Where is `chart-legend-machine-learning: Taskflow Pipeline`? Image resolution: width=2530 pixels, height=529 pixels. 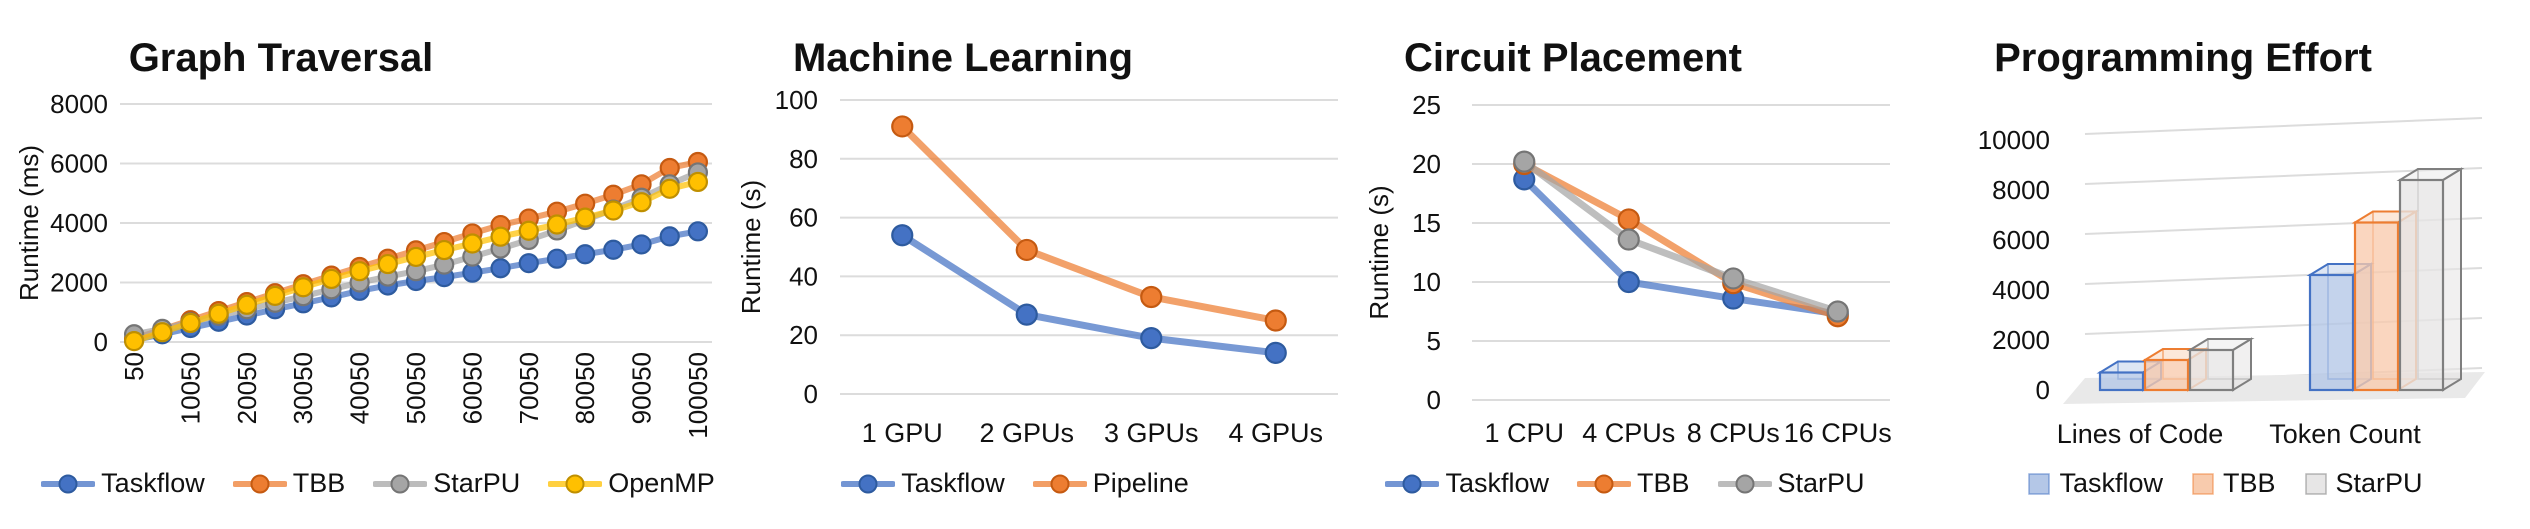
chart-legend-machine-learning: Taskflow Pipeline is located at coordinates (1015, 483).